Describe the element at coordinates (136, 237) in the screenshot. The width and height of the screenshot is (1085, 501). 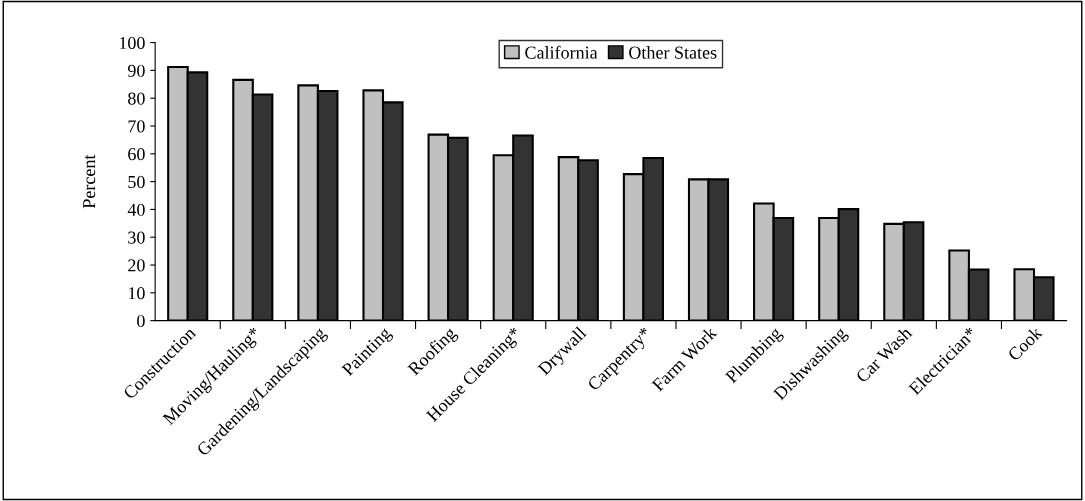
I see `y-tick-label: 30` at that location.